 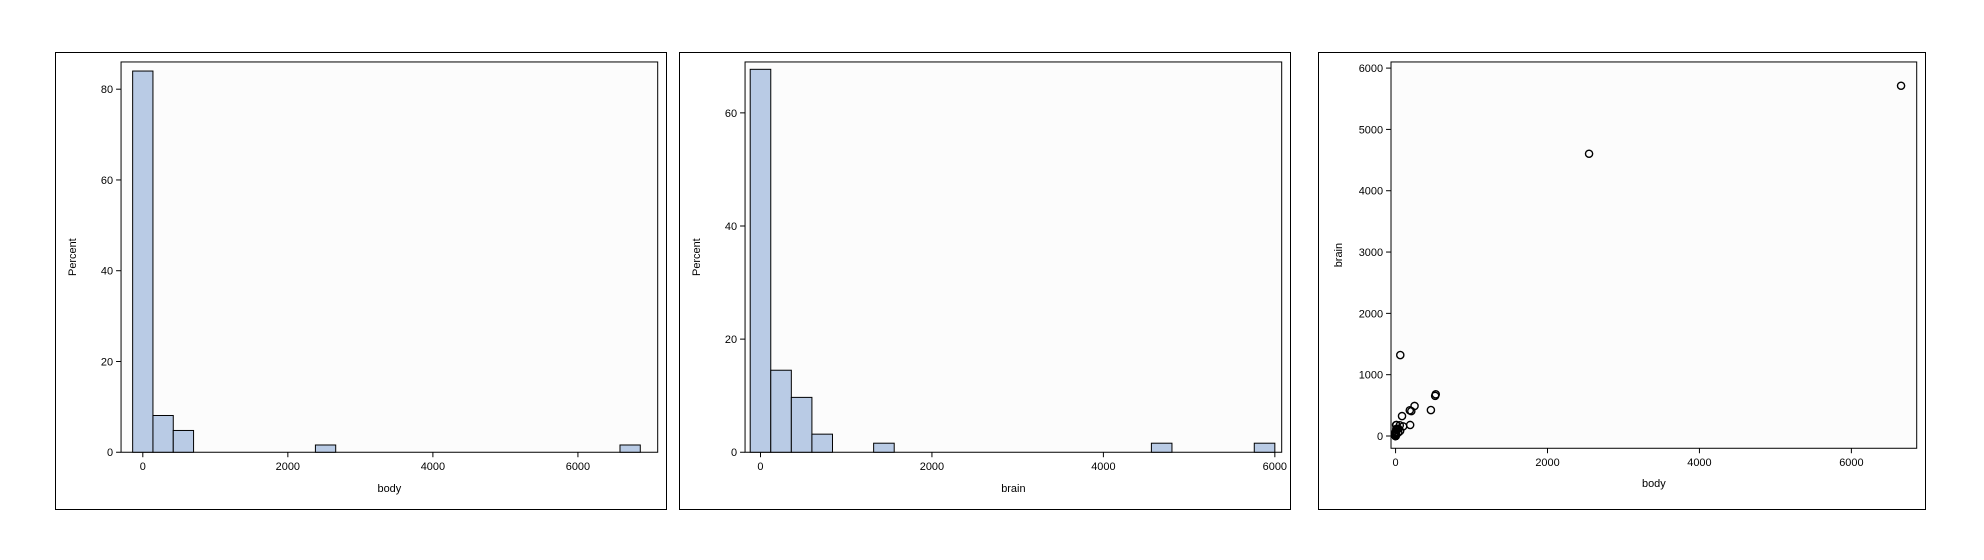 What do you see at coordinates (1371, 192) in the screenshot?
I see `y-tick-label: 4000` at bounding box center [1371, 192].